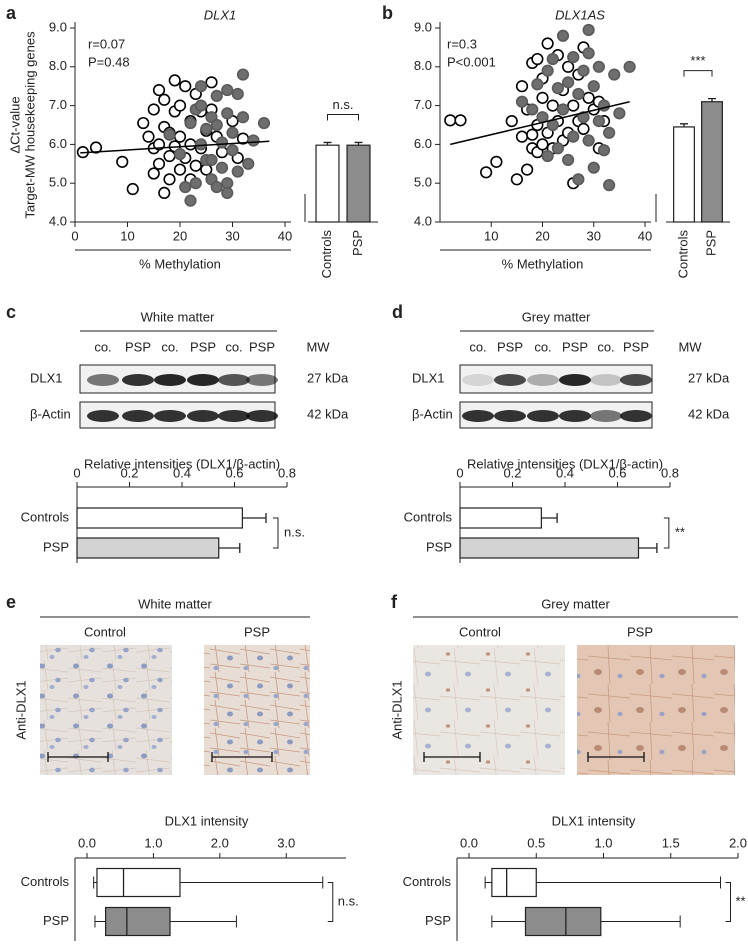 This screenshot has height=948, width=748. What do you see at coordinates (233, 346) in the screenshot?
I see `lane-label: co.` at bounding box center [233, 346].